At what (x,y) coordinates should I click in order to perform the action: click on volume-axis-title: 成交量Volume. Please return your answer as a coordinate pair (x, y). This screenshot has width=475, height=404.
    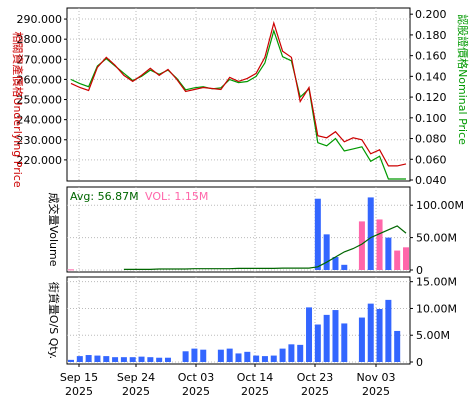
    Looking at the image, I should click on (54, 230).